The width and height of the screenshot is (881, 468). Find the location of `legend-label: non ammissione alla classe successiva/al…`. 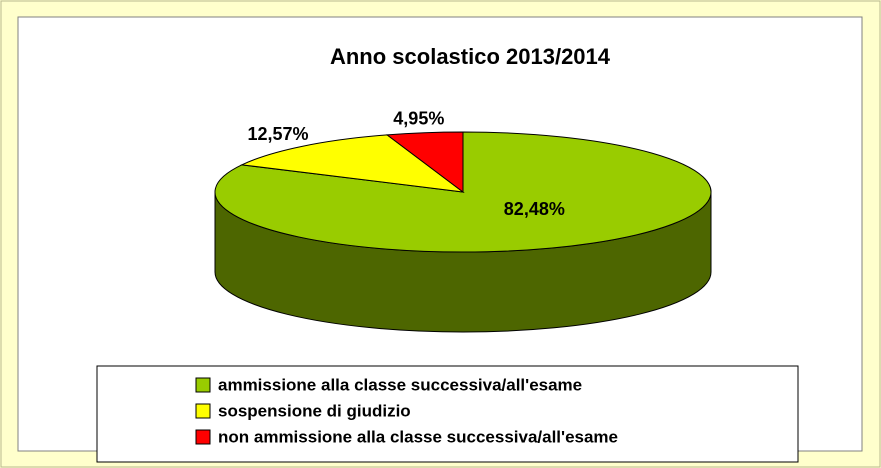

legend-label: non ammissione alla classe successiva/al… is located at coordinates (418, 436).